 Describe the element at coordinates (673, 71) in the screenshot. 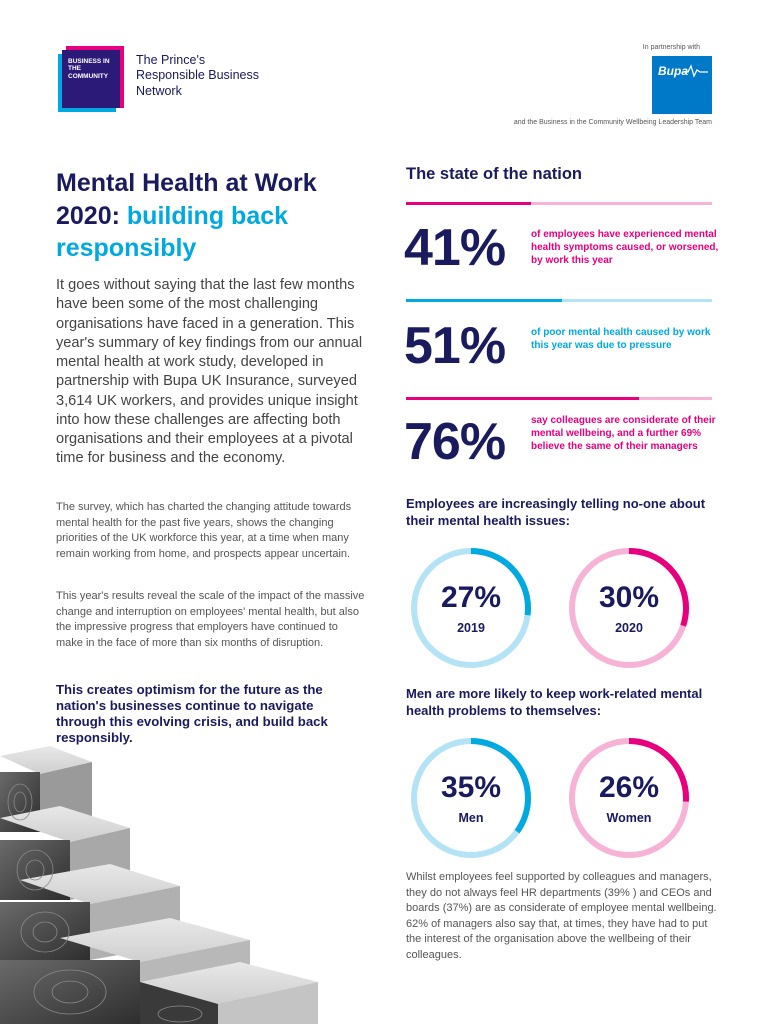

I see `bupa-wordmark: Bupa` at that location.